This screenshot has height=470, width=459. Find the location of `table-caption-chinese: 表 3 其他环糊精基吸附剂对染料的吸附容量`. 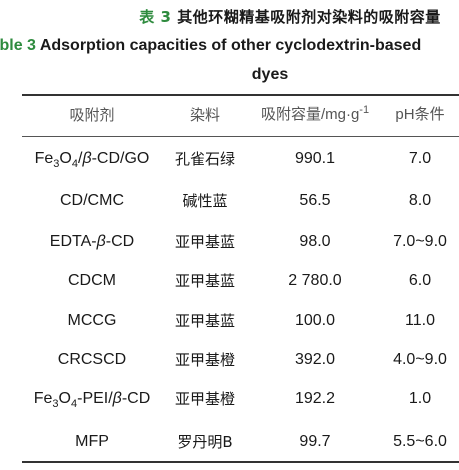

table-caption-chinese: 表 3 其他环糊精基吸附剂对染料的吸附容量 is located at coordinates (229, 16).